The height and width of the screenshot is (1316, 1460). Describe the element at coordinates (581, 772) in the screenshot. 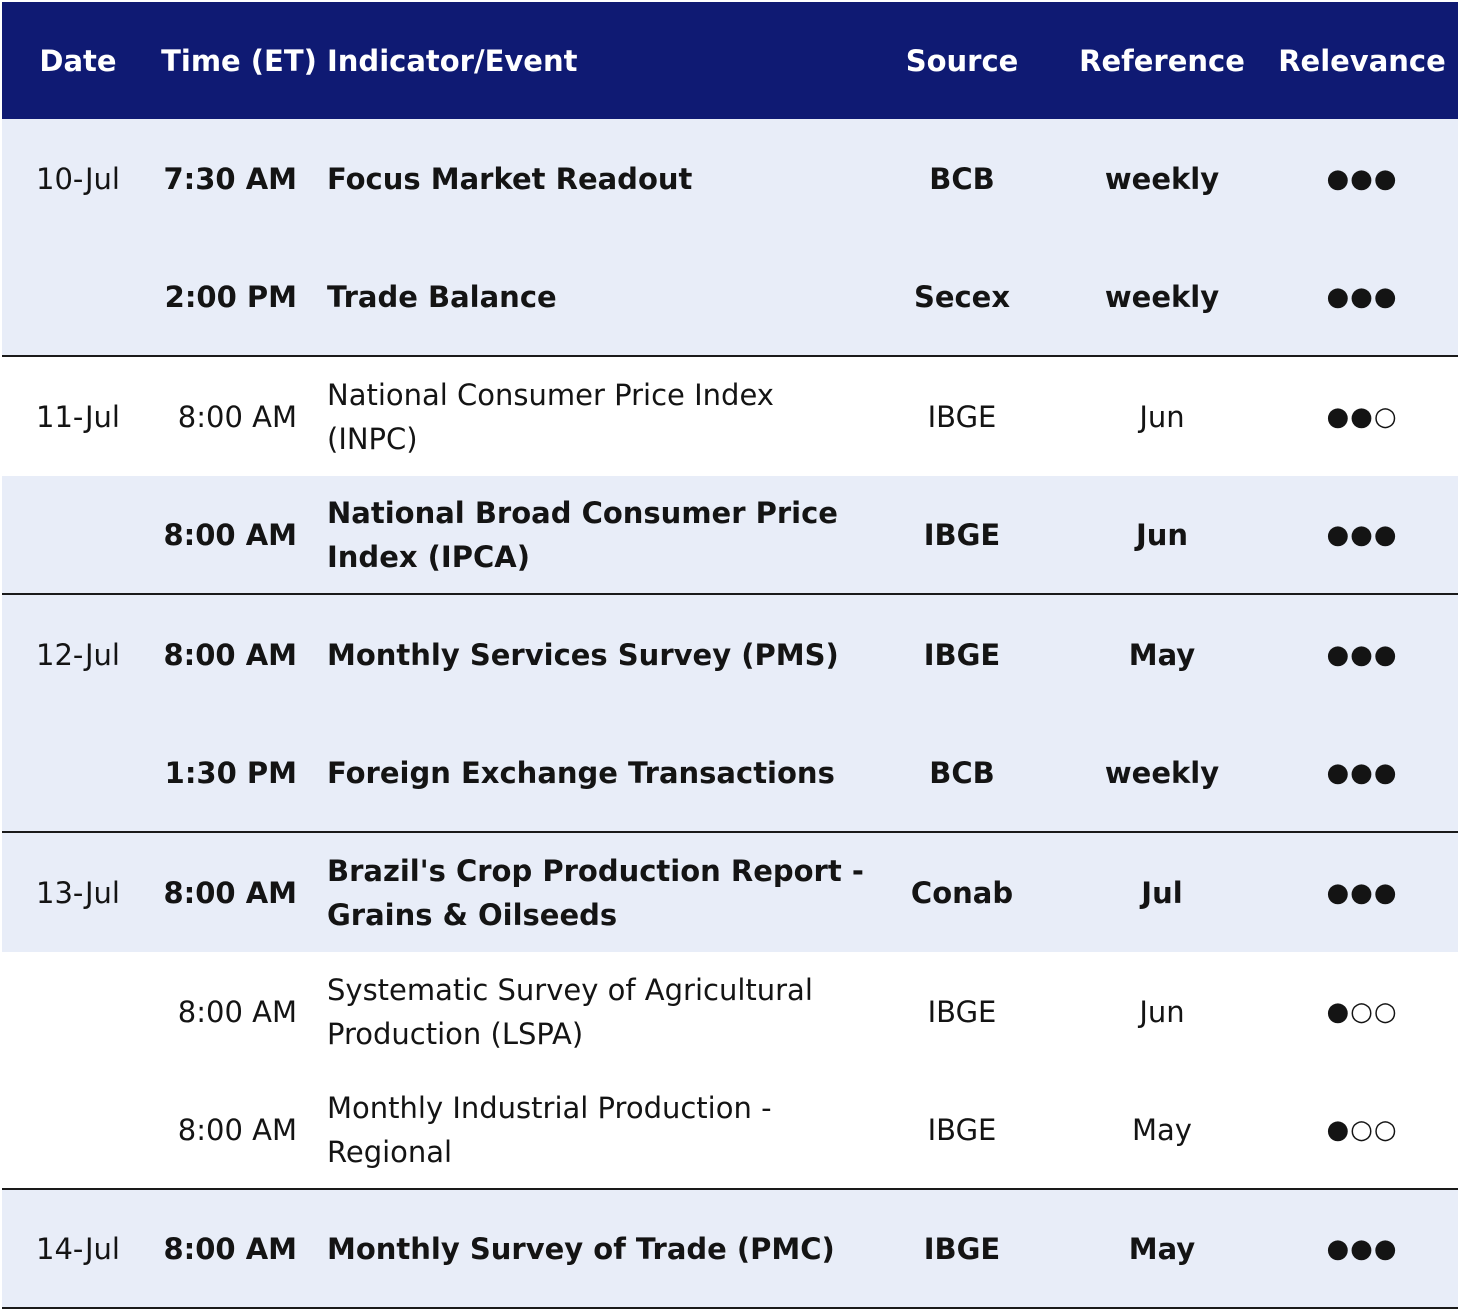

I see `row-event: Foreign Exchange Transactions` at that location.